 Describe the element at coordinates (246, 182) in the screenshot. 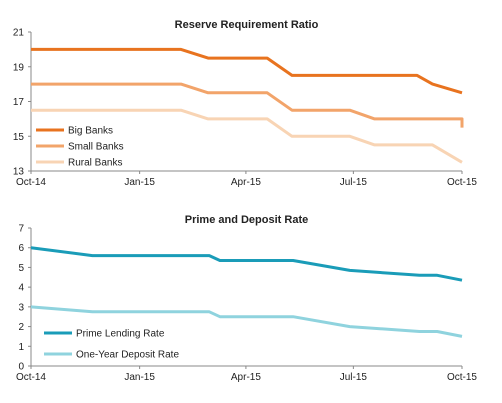

I see `chart-1-x-tick-label: Apr-15` at that location.